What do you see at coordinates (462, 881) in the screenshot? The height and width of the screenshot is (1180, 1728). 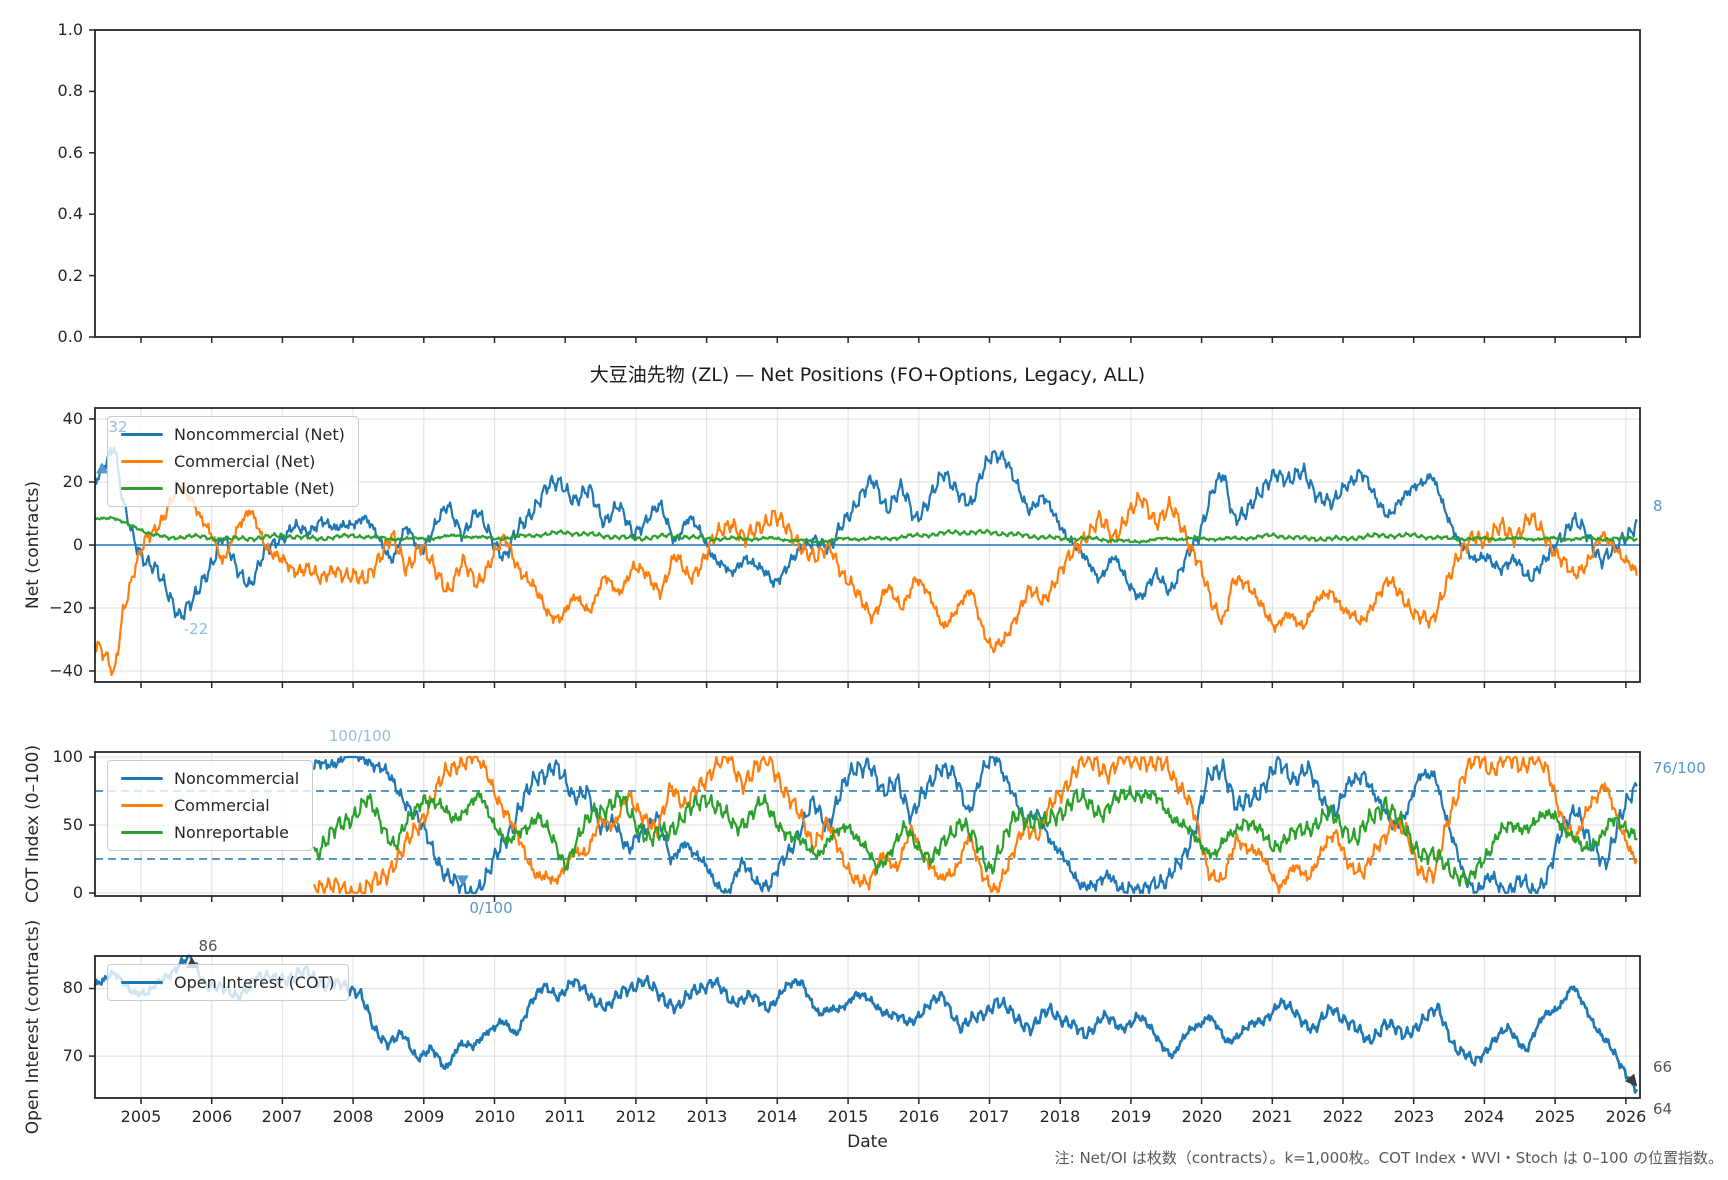 I see `annotation-marker-down` at bounding box center [462, 881].